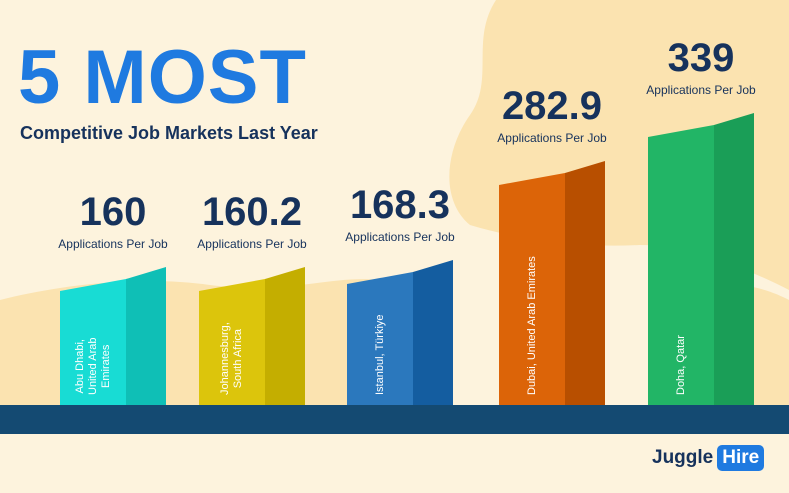 This screenshot has width=789, height=493. What do you see at coordinates (113, 212) in the screenshot?
I see `bar-value-label-1: 160` at bounding box center [113, 212].